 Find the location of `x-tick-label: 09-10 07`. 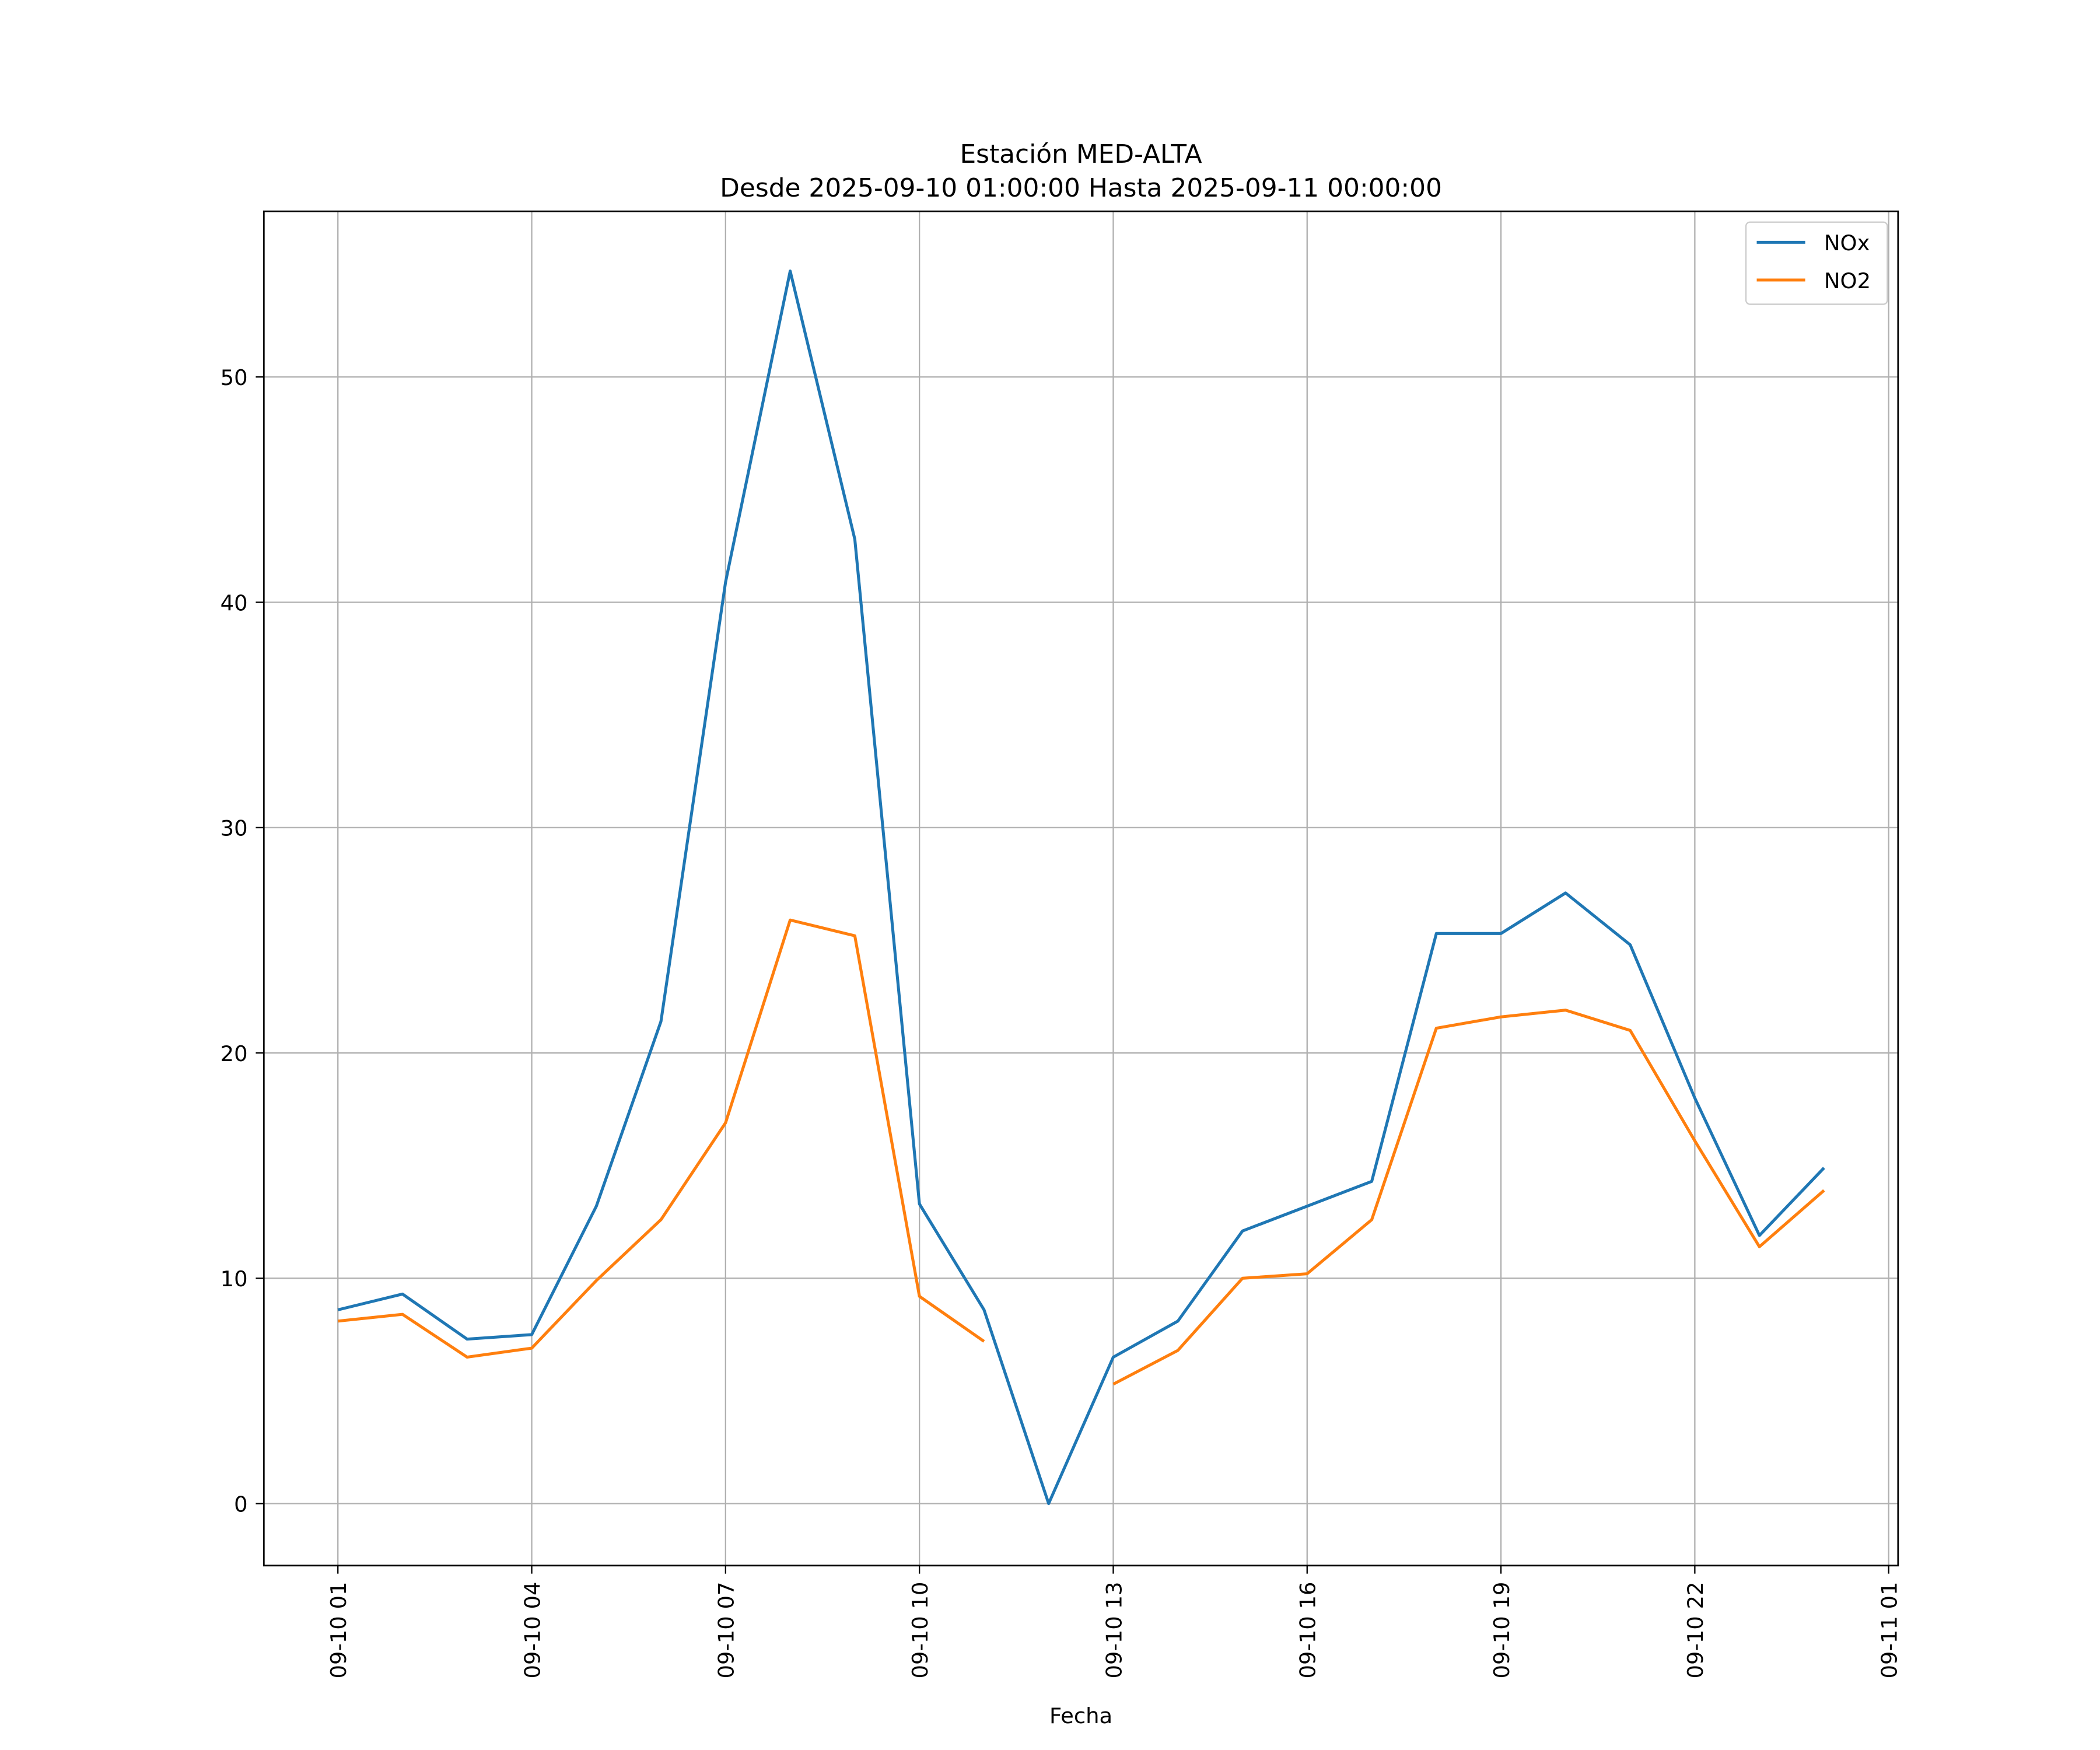

x-tick-label: 09-10 07 is located at coordinates (726, 1630).